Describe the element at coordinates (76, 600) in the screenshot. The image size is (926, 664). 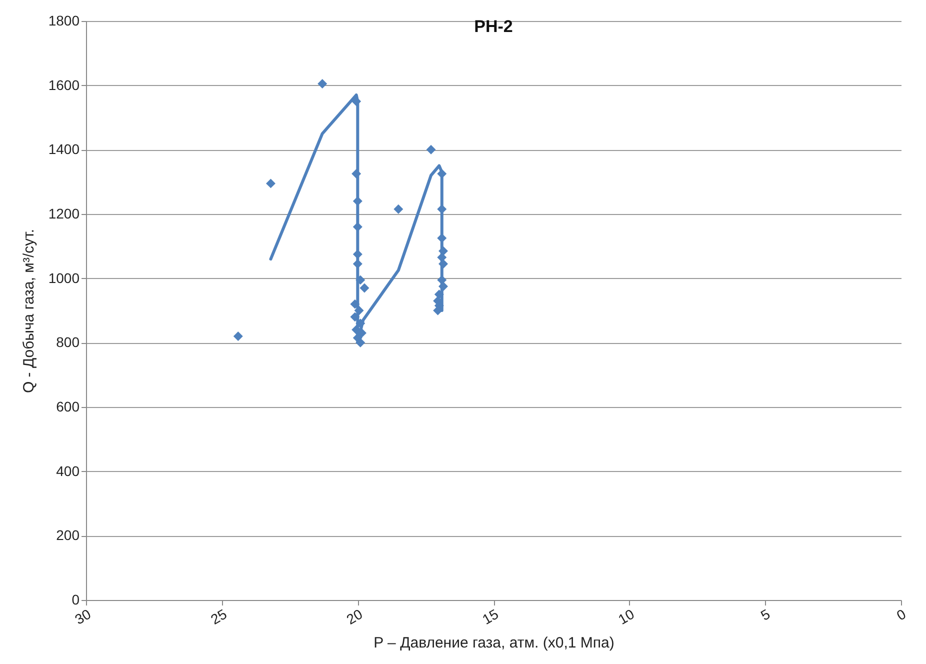
I see `y-tick-label: 0` at that location.